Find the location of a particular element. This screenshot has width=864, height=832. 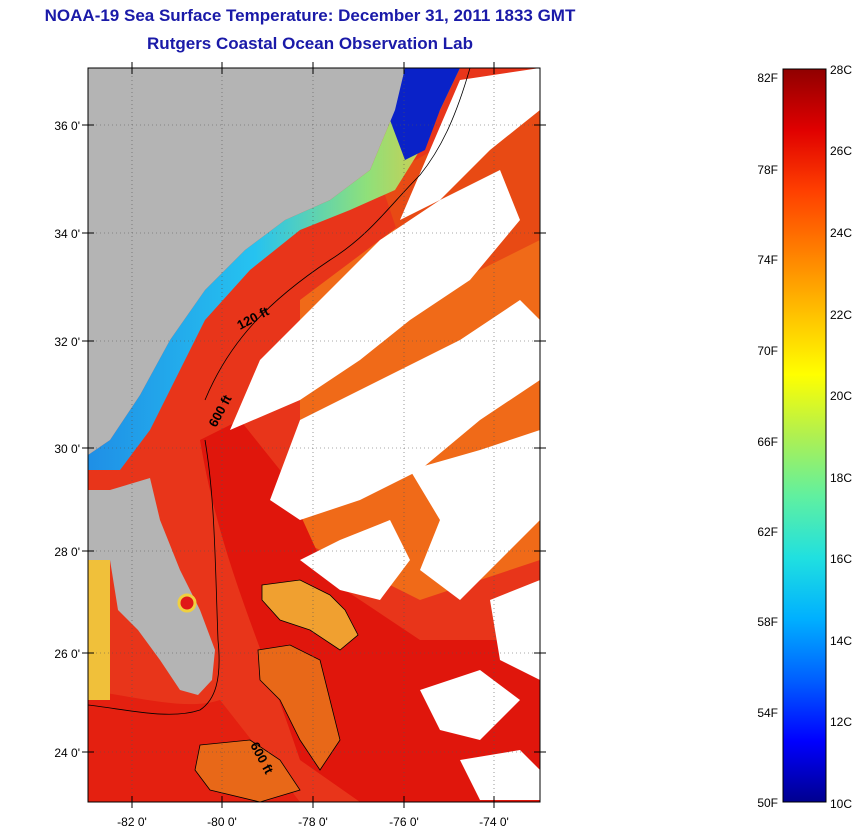

lon-label-76: -76 0' is located at coordinates (404, 822).